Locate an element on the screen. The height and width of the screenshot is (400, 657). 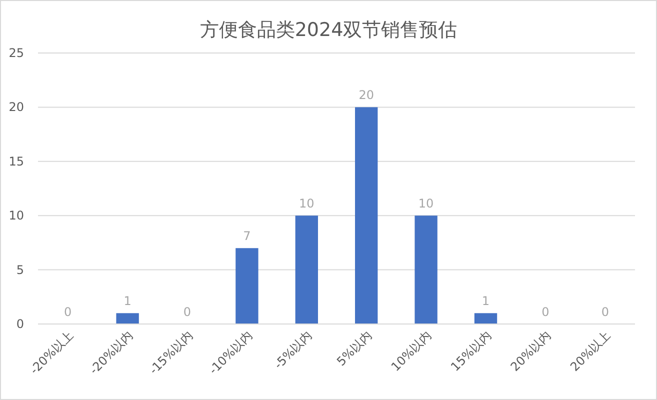
y-tick-label: 25 is located at coordinates (16, 53).